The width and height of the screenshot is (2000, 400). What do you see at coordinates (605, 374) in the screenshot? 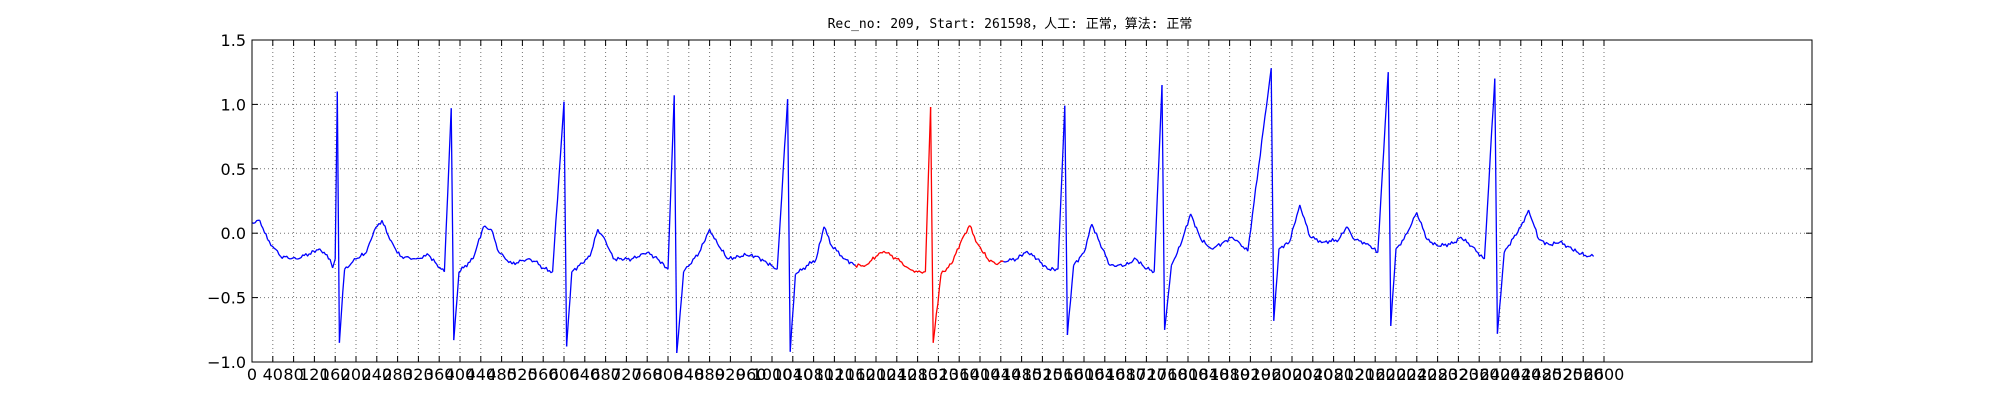
I see `x-tick-label: 680` at bounding box center [605, 374].